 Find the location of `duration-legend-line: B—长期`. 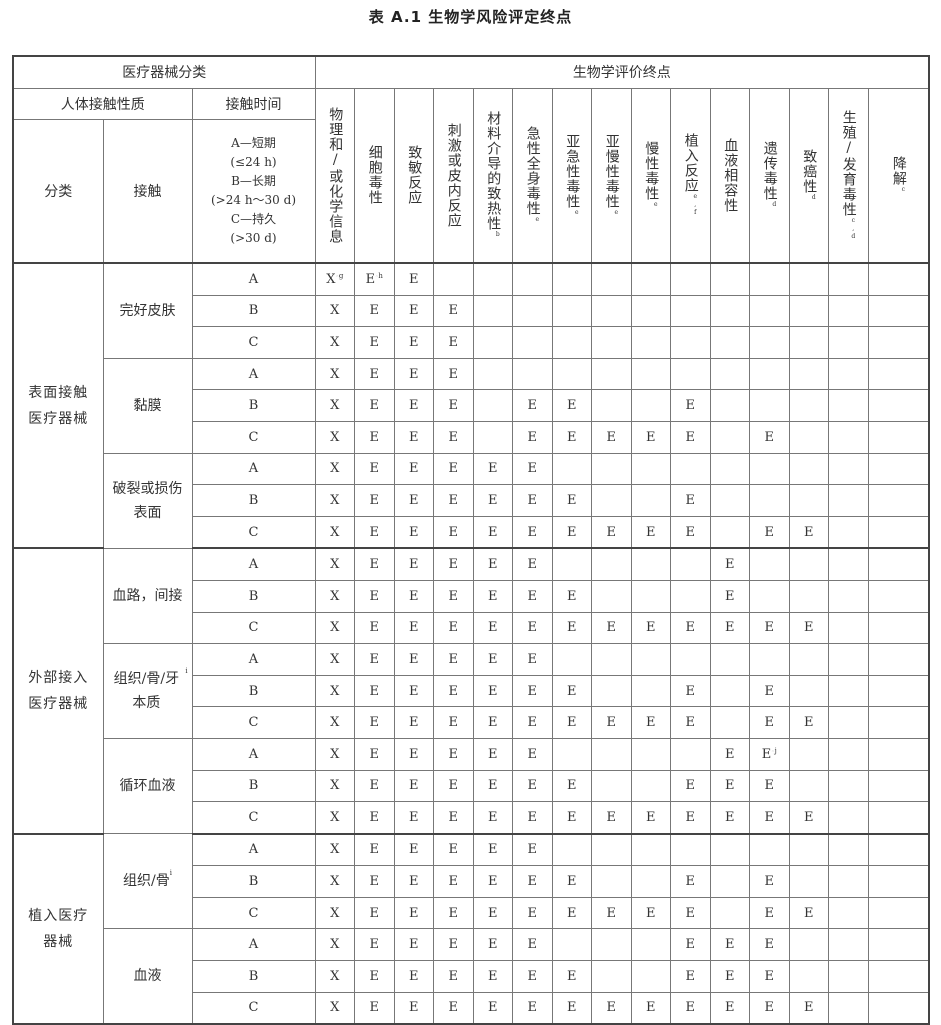

duration-legend-line: B—长期 is located at coordinates (253, 180).